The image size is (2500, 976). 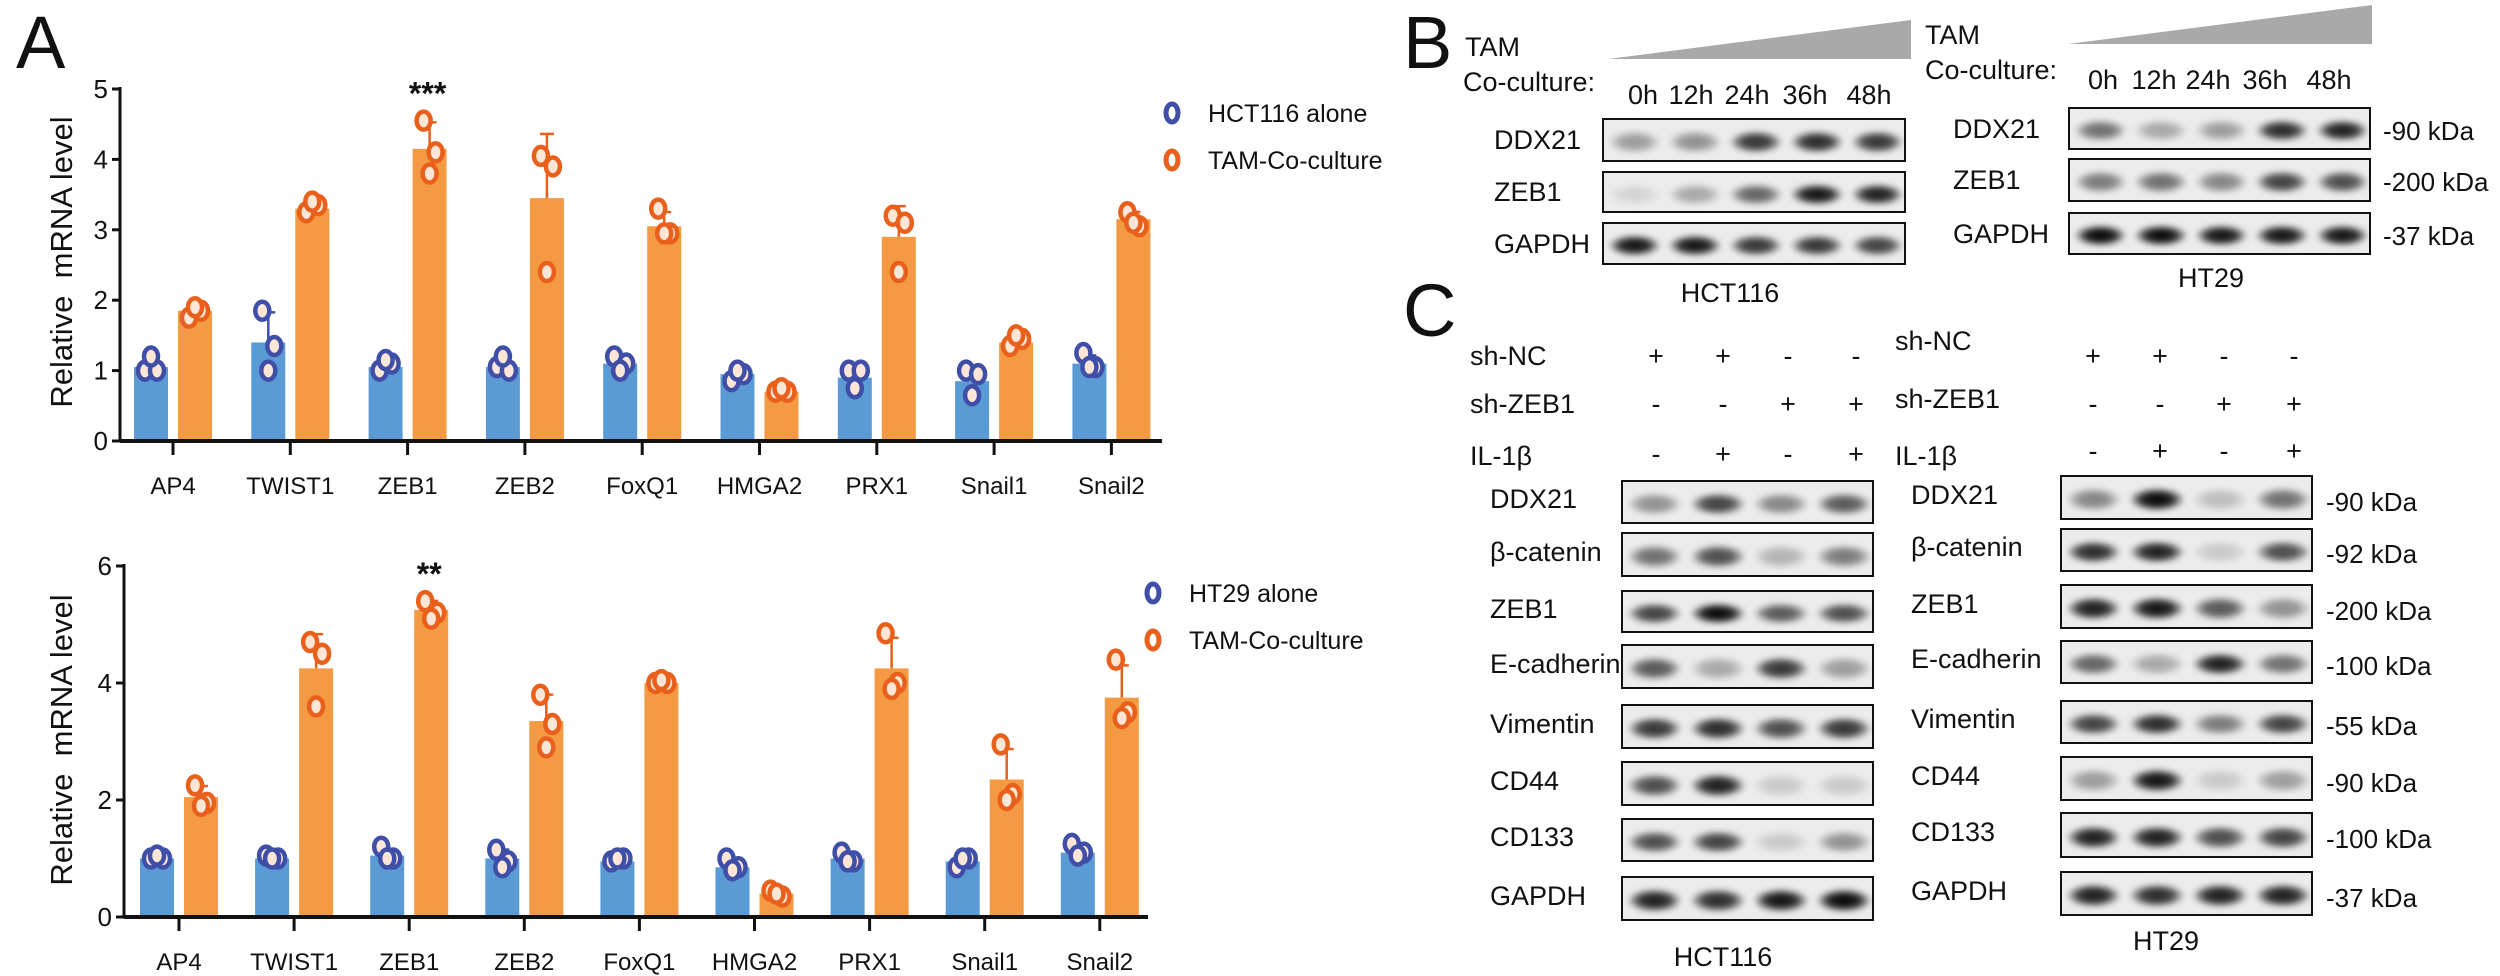 What do you see at coordinates (101, 371) in the screenshot?
I see `y-tick-label: 1` at bounding box center [101, 371].